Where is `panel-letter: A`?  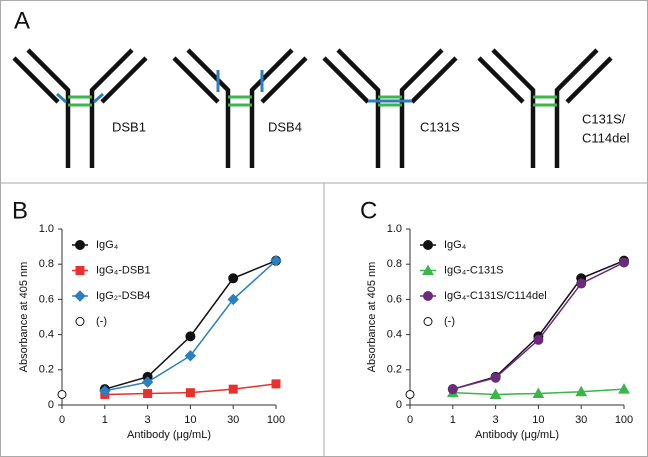 panel-letter: A is located at coordinates (22, 20).